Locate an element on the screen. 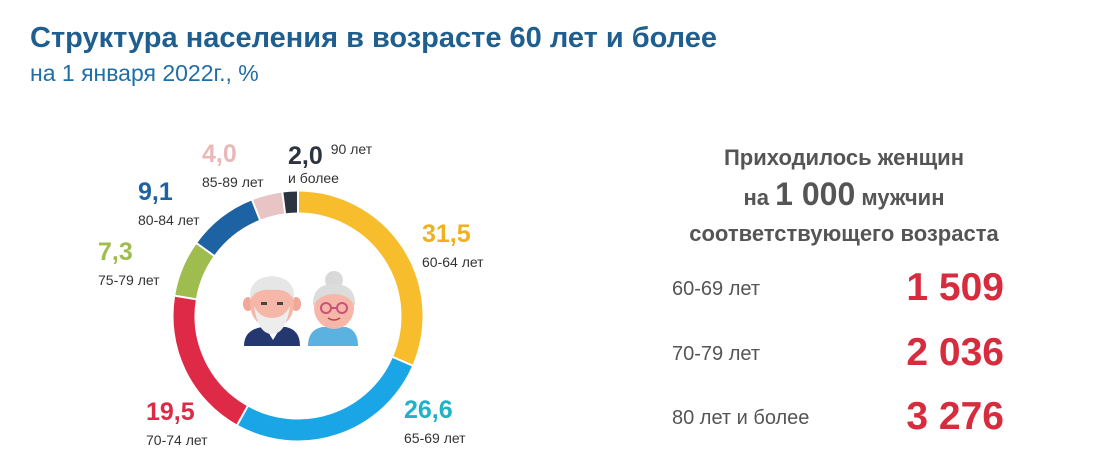 The width and height of the screenshot is (1100, 474). ratio-row-value: 1 509 is located at coordinates (955, 287).